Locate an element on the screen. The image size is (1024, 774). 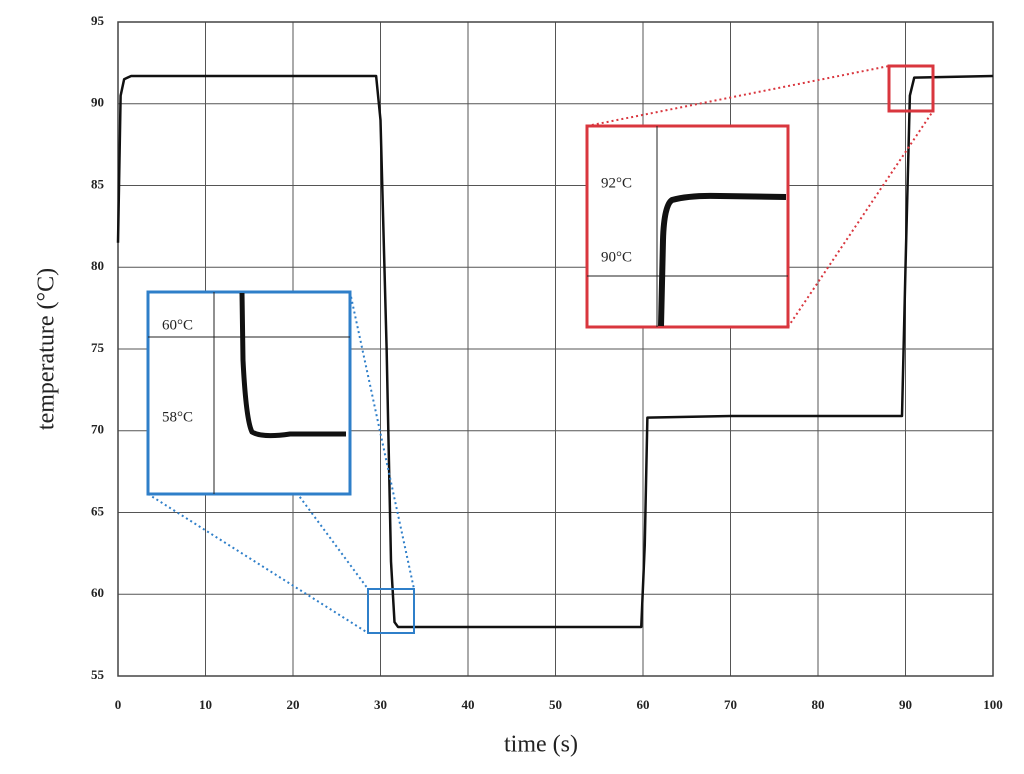
blue-inset: 60°C 58°C is located at coordinates (249, 393).